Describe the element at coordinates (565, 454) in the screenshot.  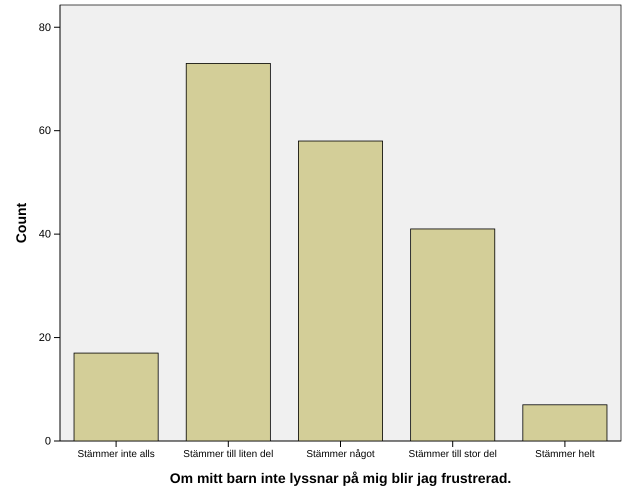
I see `x-tick-label: Stämmer helt` at that location.